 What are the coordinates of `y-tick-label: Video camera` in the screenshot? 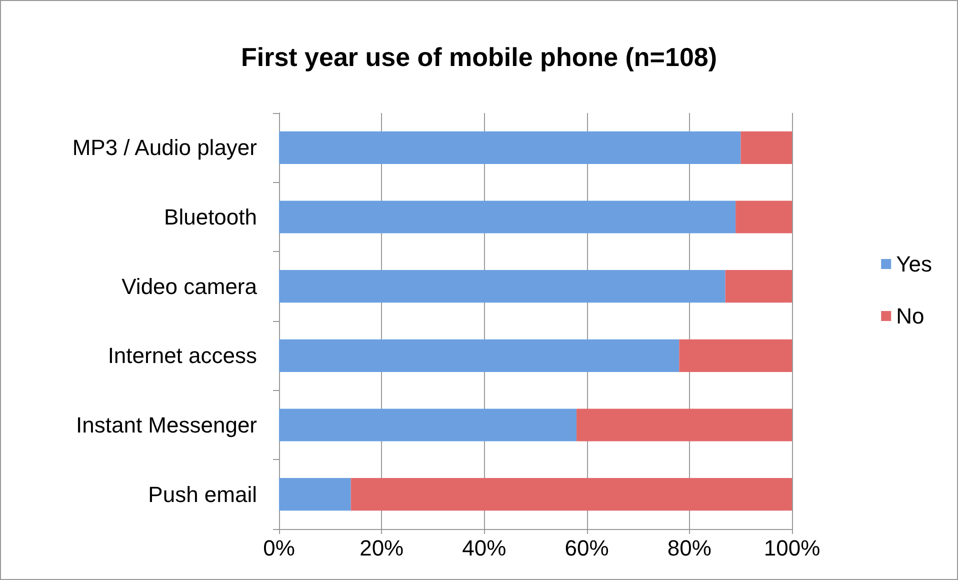 It's located at (190, 286).